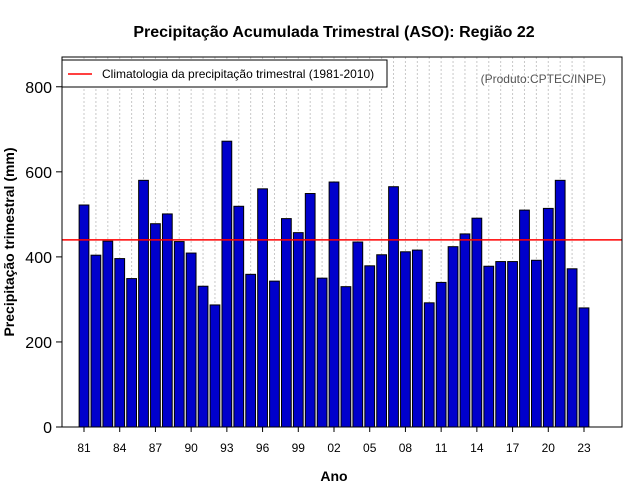 The width and height of the screenshot is (640, 500). Describe the element at coordinates (47, 428) in the screenshot. I see `y-tick-label: 0` at that location.